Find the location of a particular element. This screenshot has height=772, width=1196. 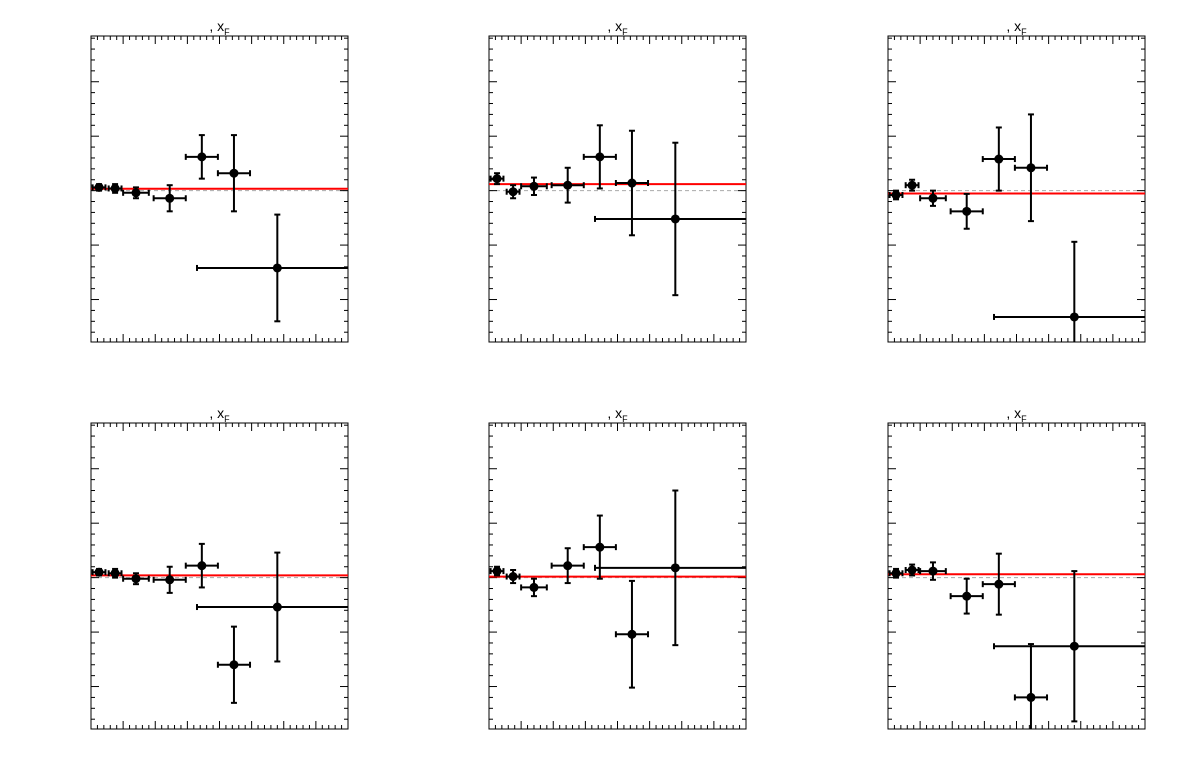

chart-panel-1: , xF is located at coordinates (219, 180).